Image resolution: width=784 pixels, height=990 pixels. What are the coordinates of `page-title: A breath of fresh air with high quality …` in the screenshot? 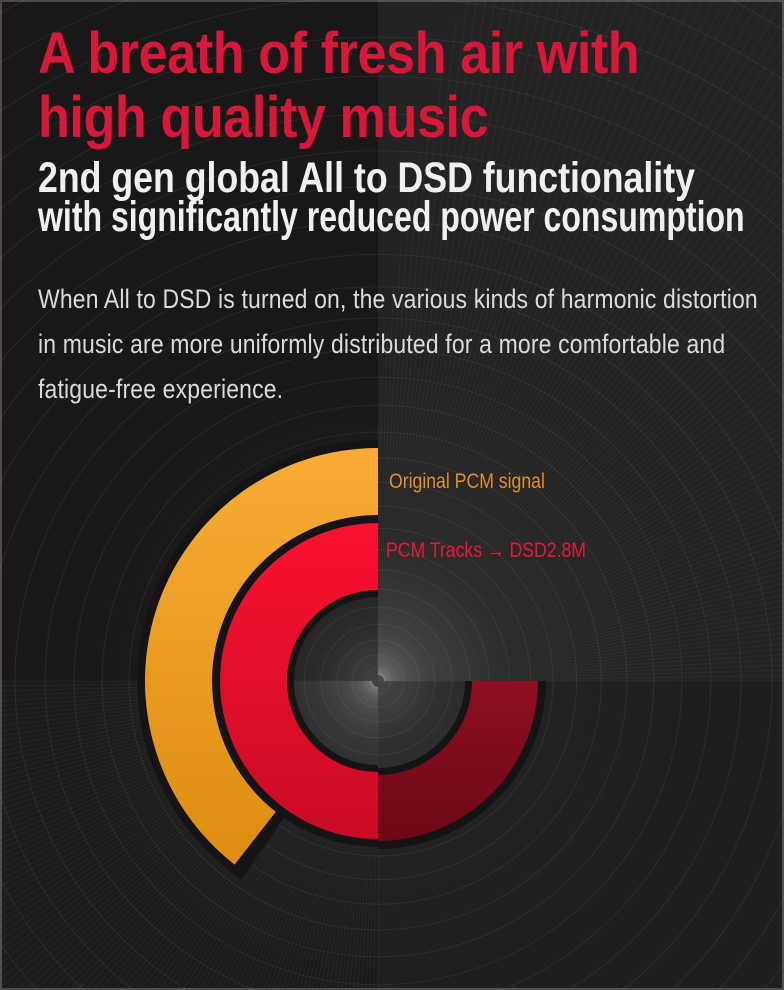 It's located at (339, 85).